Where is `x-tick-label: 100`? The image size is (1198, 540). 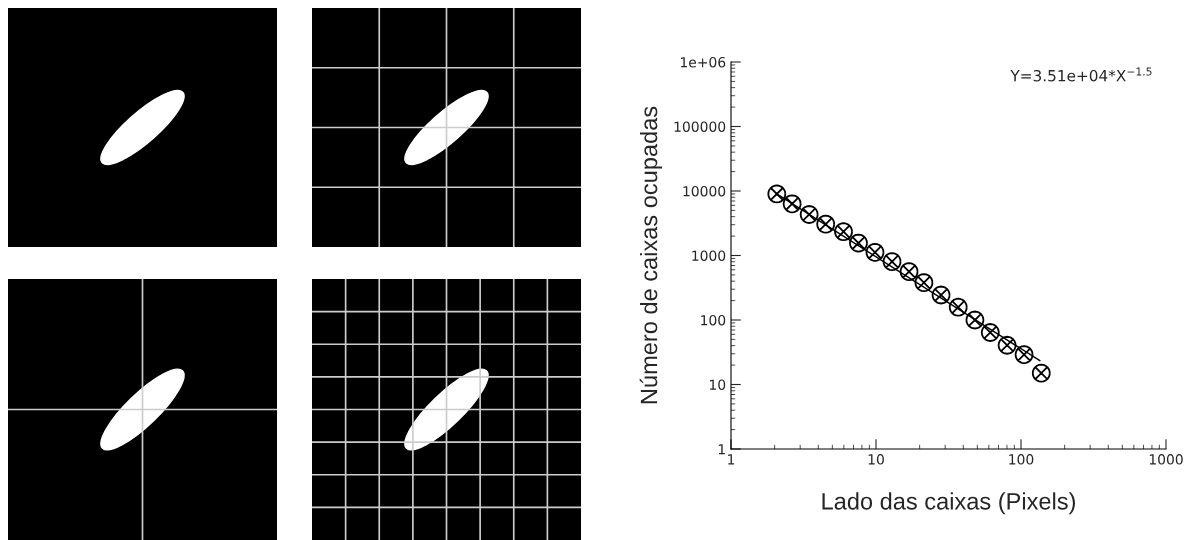 x-tick-label: 100 is located at coordinates (1021, 459).